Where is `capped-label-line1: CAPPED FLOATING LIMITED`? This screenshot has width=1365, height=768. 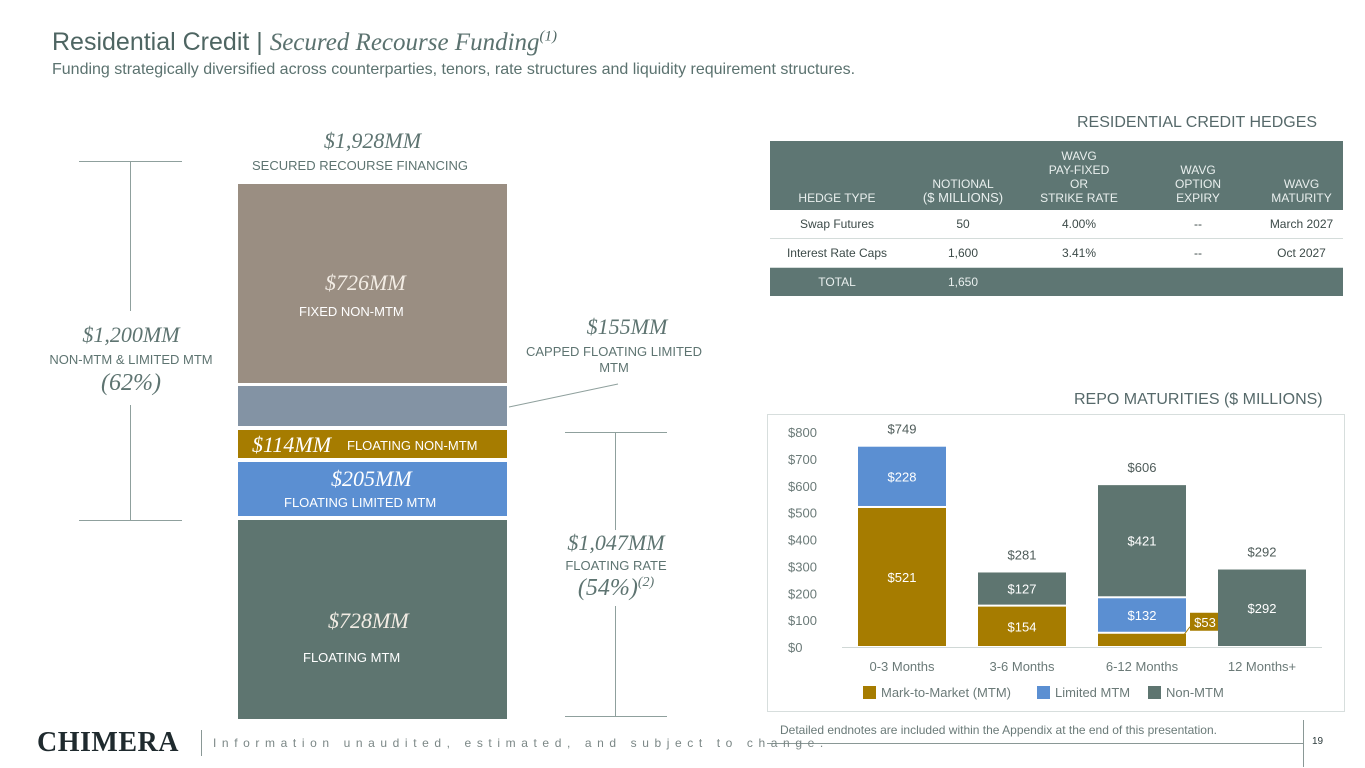 capped-label-line1: CAPPED FLOATING LIMITED is located at coordinates (613, 351).